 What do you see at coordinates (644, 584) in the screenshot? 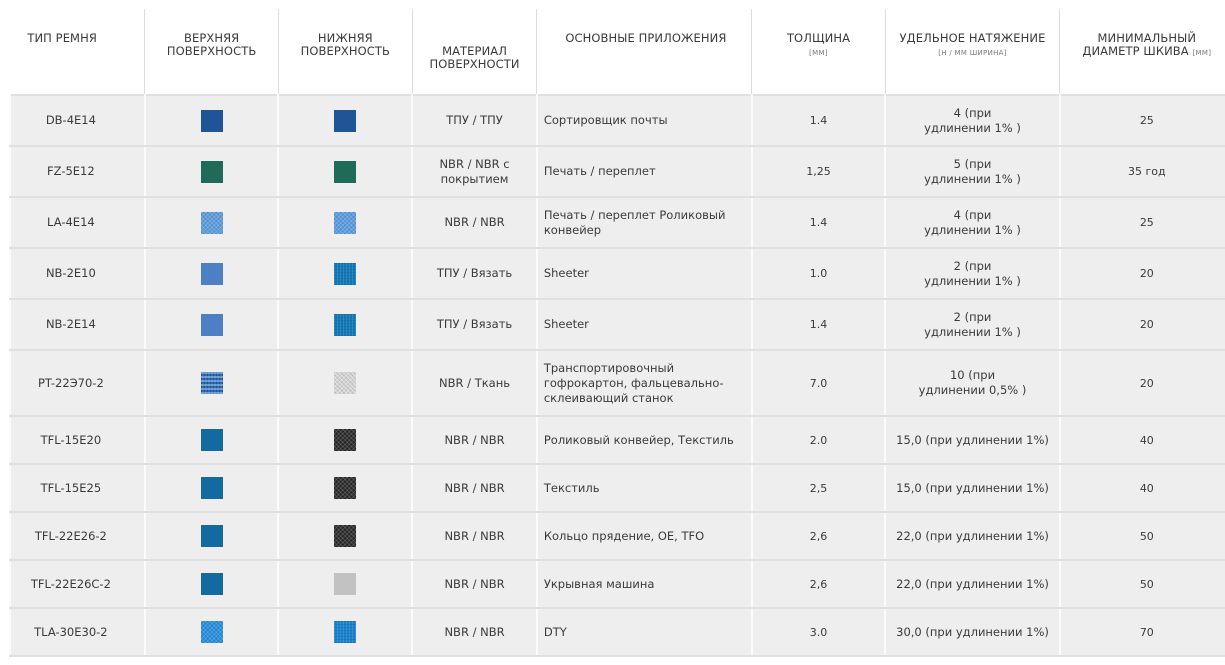
I see `cell-applications: Укрывная машина` at bounding box center [644, 584].